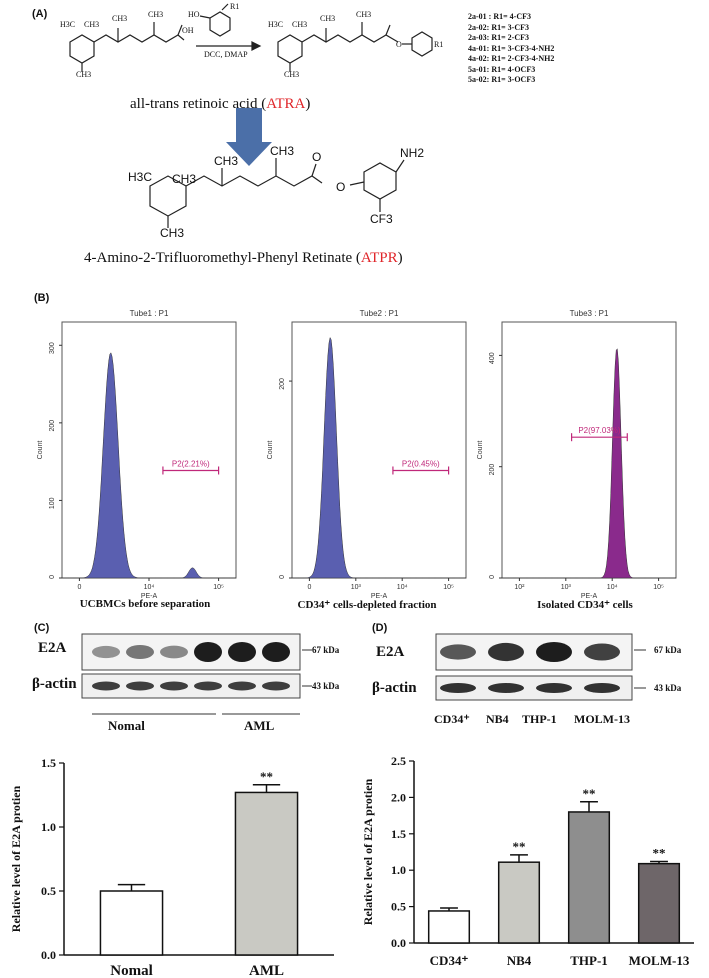 The width and height of the screenshot is (709, 978). I want to click on y-tick-label: 0.0, so click(398, 943).